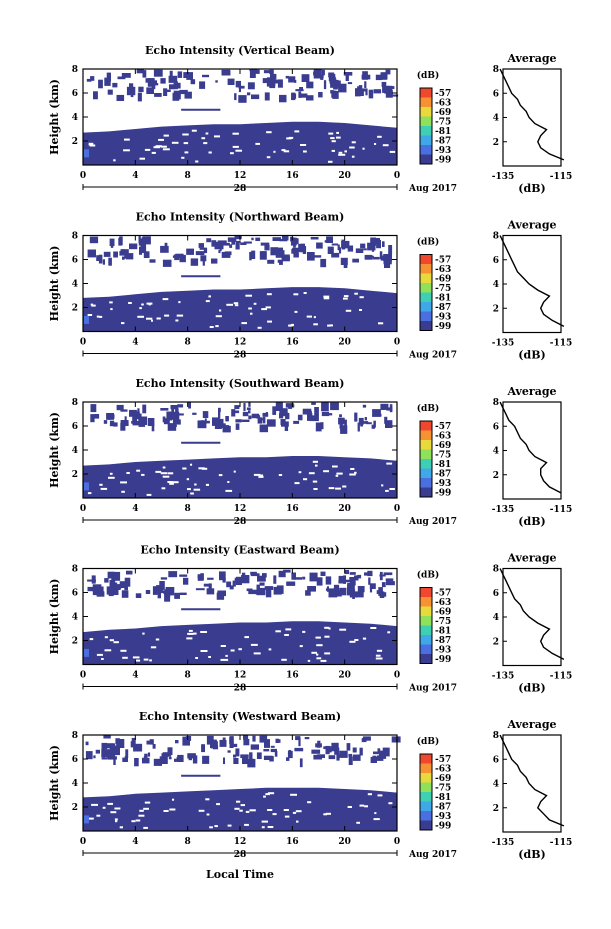 This screenshot has width=611, height=929. Describe the element at coordinates (240, 356) in the screenshot. I see `date-label: 28` at that location.